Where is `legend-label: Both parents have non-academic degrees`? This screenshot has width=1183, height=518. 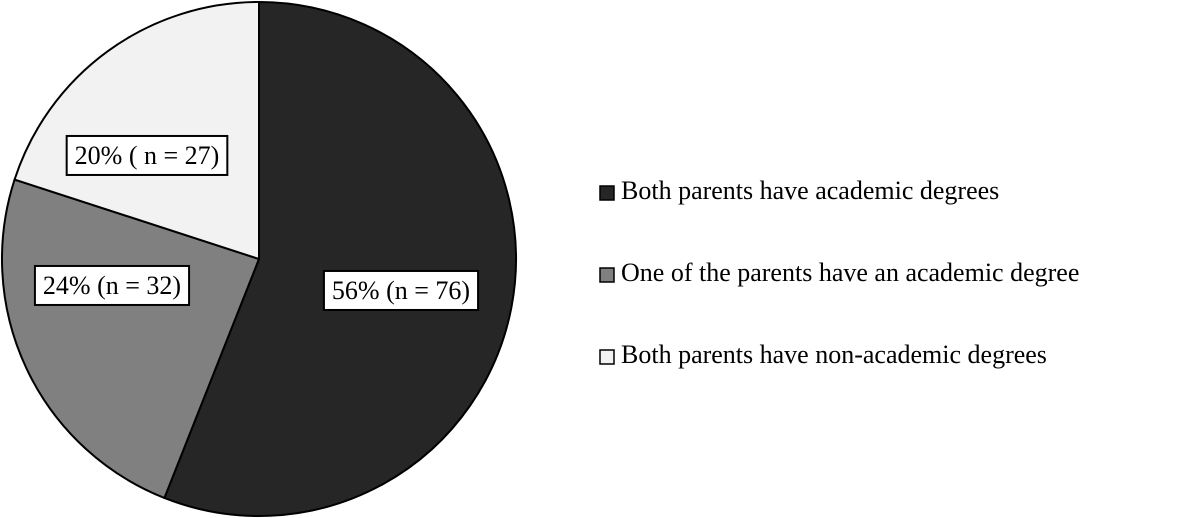 legend-label: Both parents have non-academic degrees is located at coordinates (834, 354).